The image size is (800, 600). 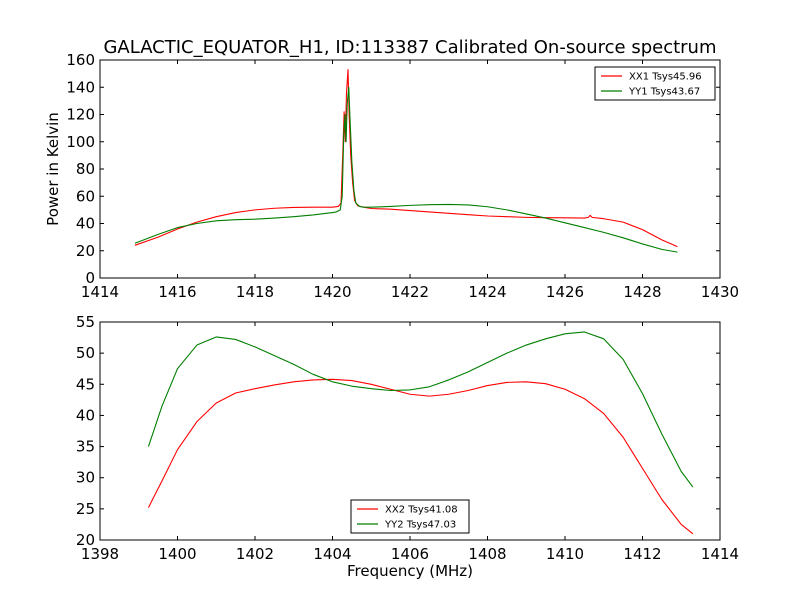 I want to click on x-tick-label-1-3: 1404, so click(x=332, y=554).